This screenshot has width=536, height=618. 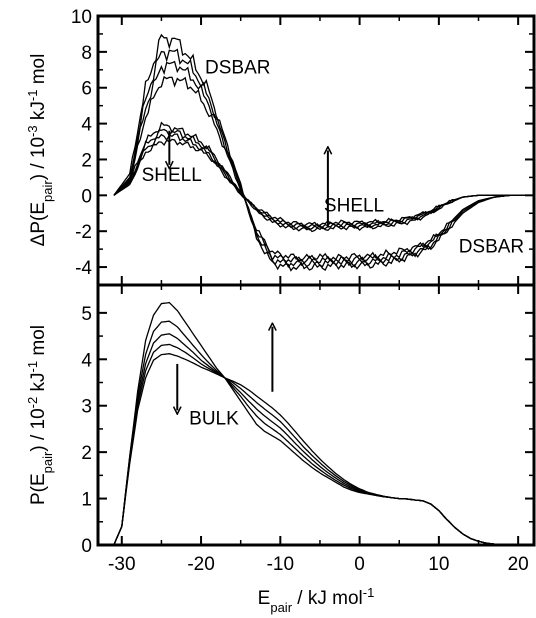 What do you see at coordinates (40, 150) in the screenshot?
I see `top-y-axis-title: ΔP(Epair) / 10-3 kJ-1 mol` at bounding box center [40, 150].